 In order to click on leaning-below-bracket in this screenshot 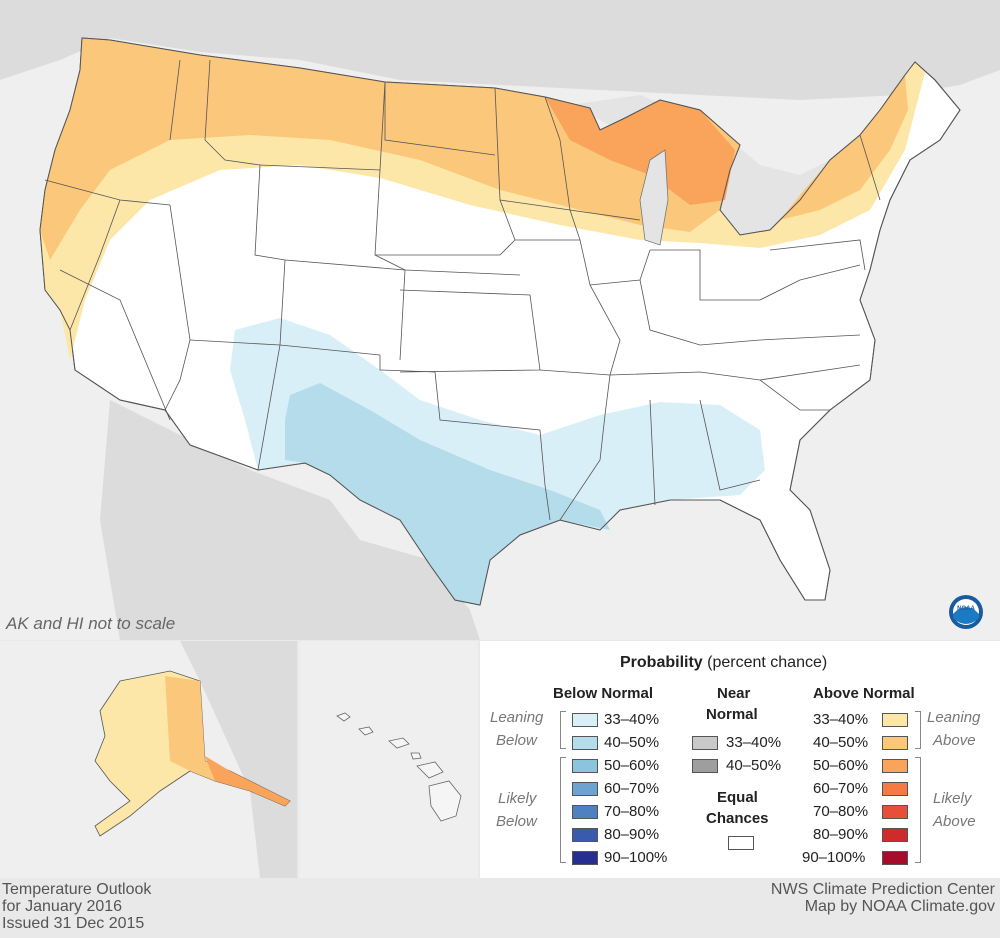, I will do `click(563, 730)`.